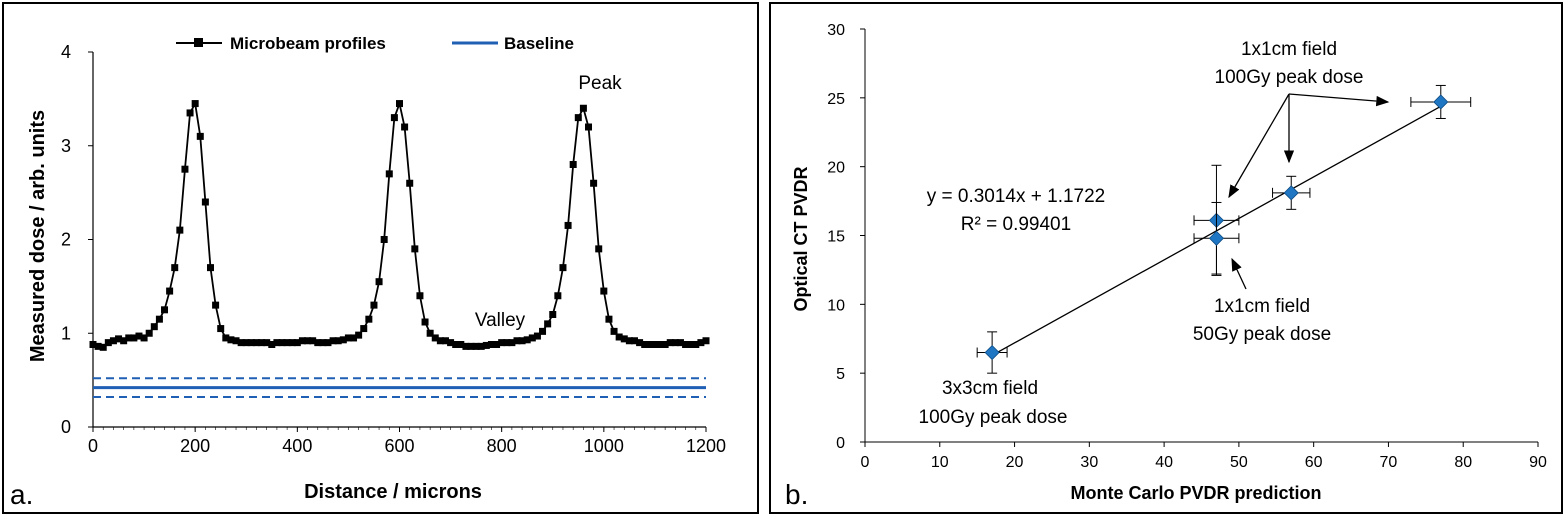 Image resolution: width=1567 pixels, height=518 pixels. I want to click on x-tick-label: 1200, so click(706, 446).